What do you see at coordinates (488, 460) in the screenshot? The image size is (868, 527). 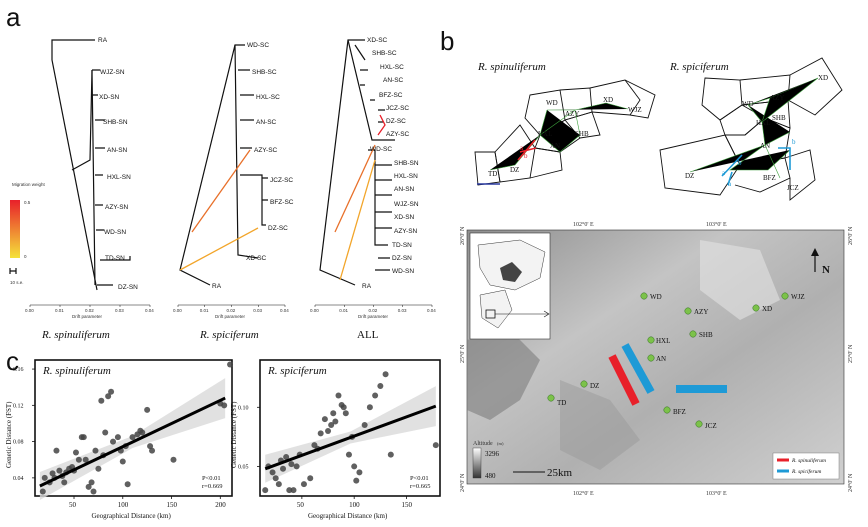 I see `altitude-legend: Altitude (m) 3296 480` at bounding box center [488, 460].